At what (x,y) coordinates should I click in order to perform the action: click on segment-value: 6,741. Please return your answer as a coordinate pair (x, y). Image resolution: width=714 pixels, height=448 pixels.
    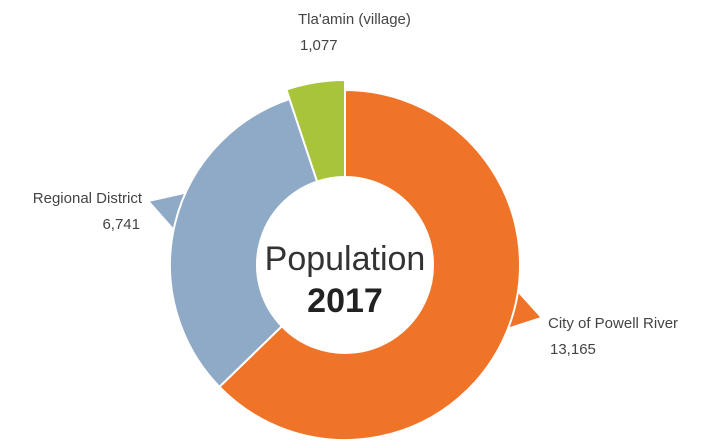
    Looking at the image, I should click on (121, 224).